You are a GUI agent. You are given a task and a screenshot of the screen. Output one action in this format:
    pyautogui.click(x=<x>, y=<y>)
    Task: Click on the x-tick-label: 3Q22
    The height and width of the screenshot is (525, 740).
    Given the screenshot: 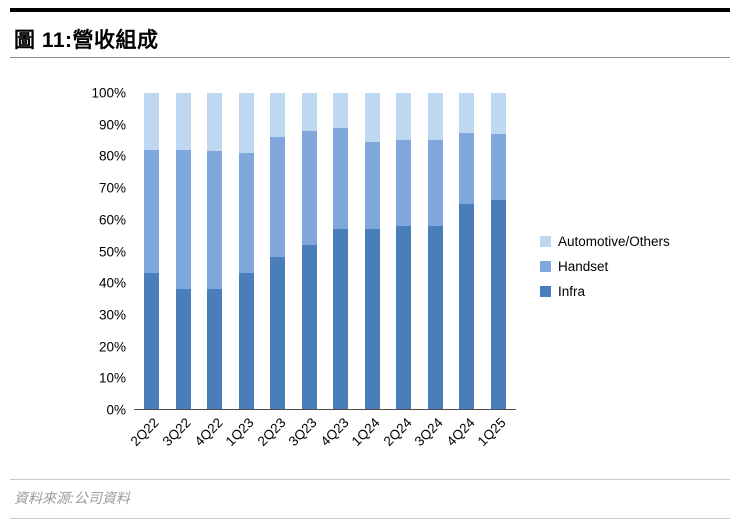 What is the action you would take?
    pyautogui.click(x=176, y=432)
    